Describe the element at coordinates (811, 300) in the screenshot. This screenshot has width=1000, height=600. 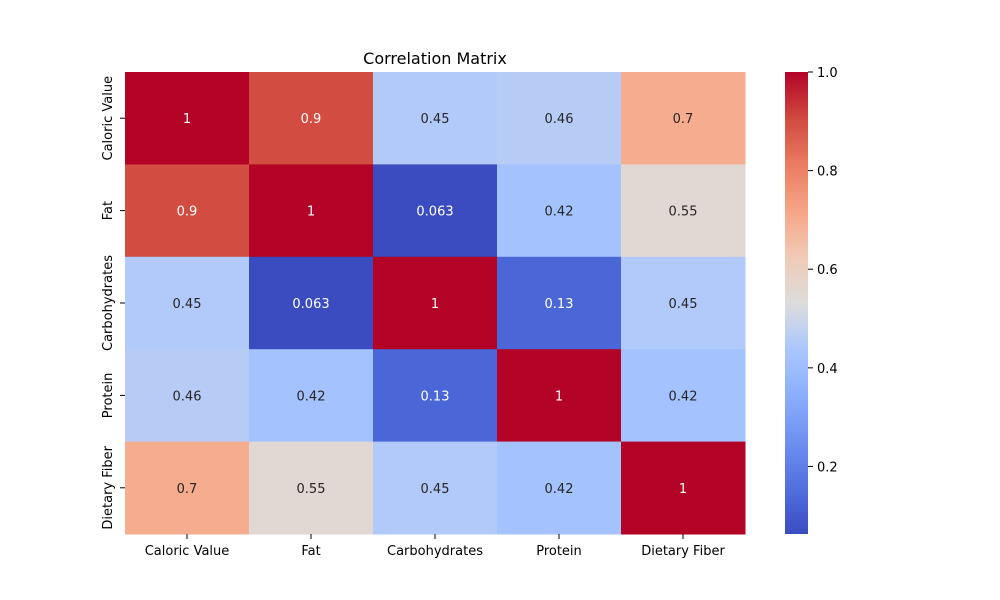
I see `colorbar: 0.2 0.4 0.6 0.8 1.0` at that location.